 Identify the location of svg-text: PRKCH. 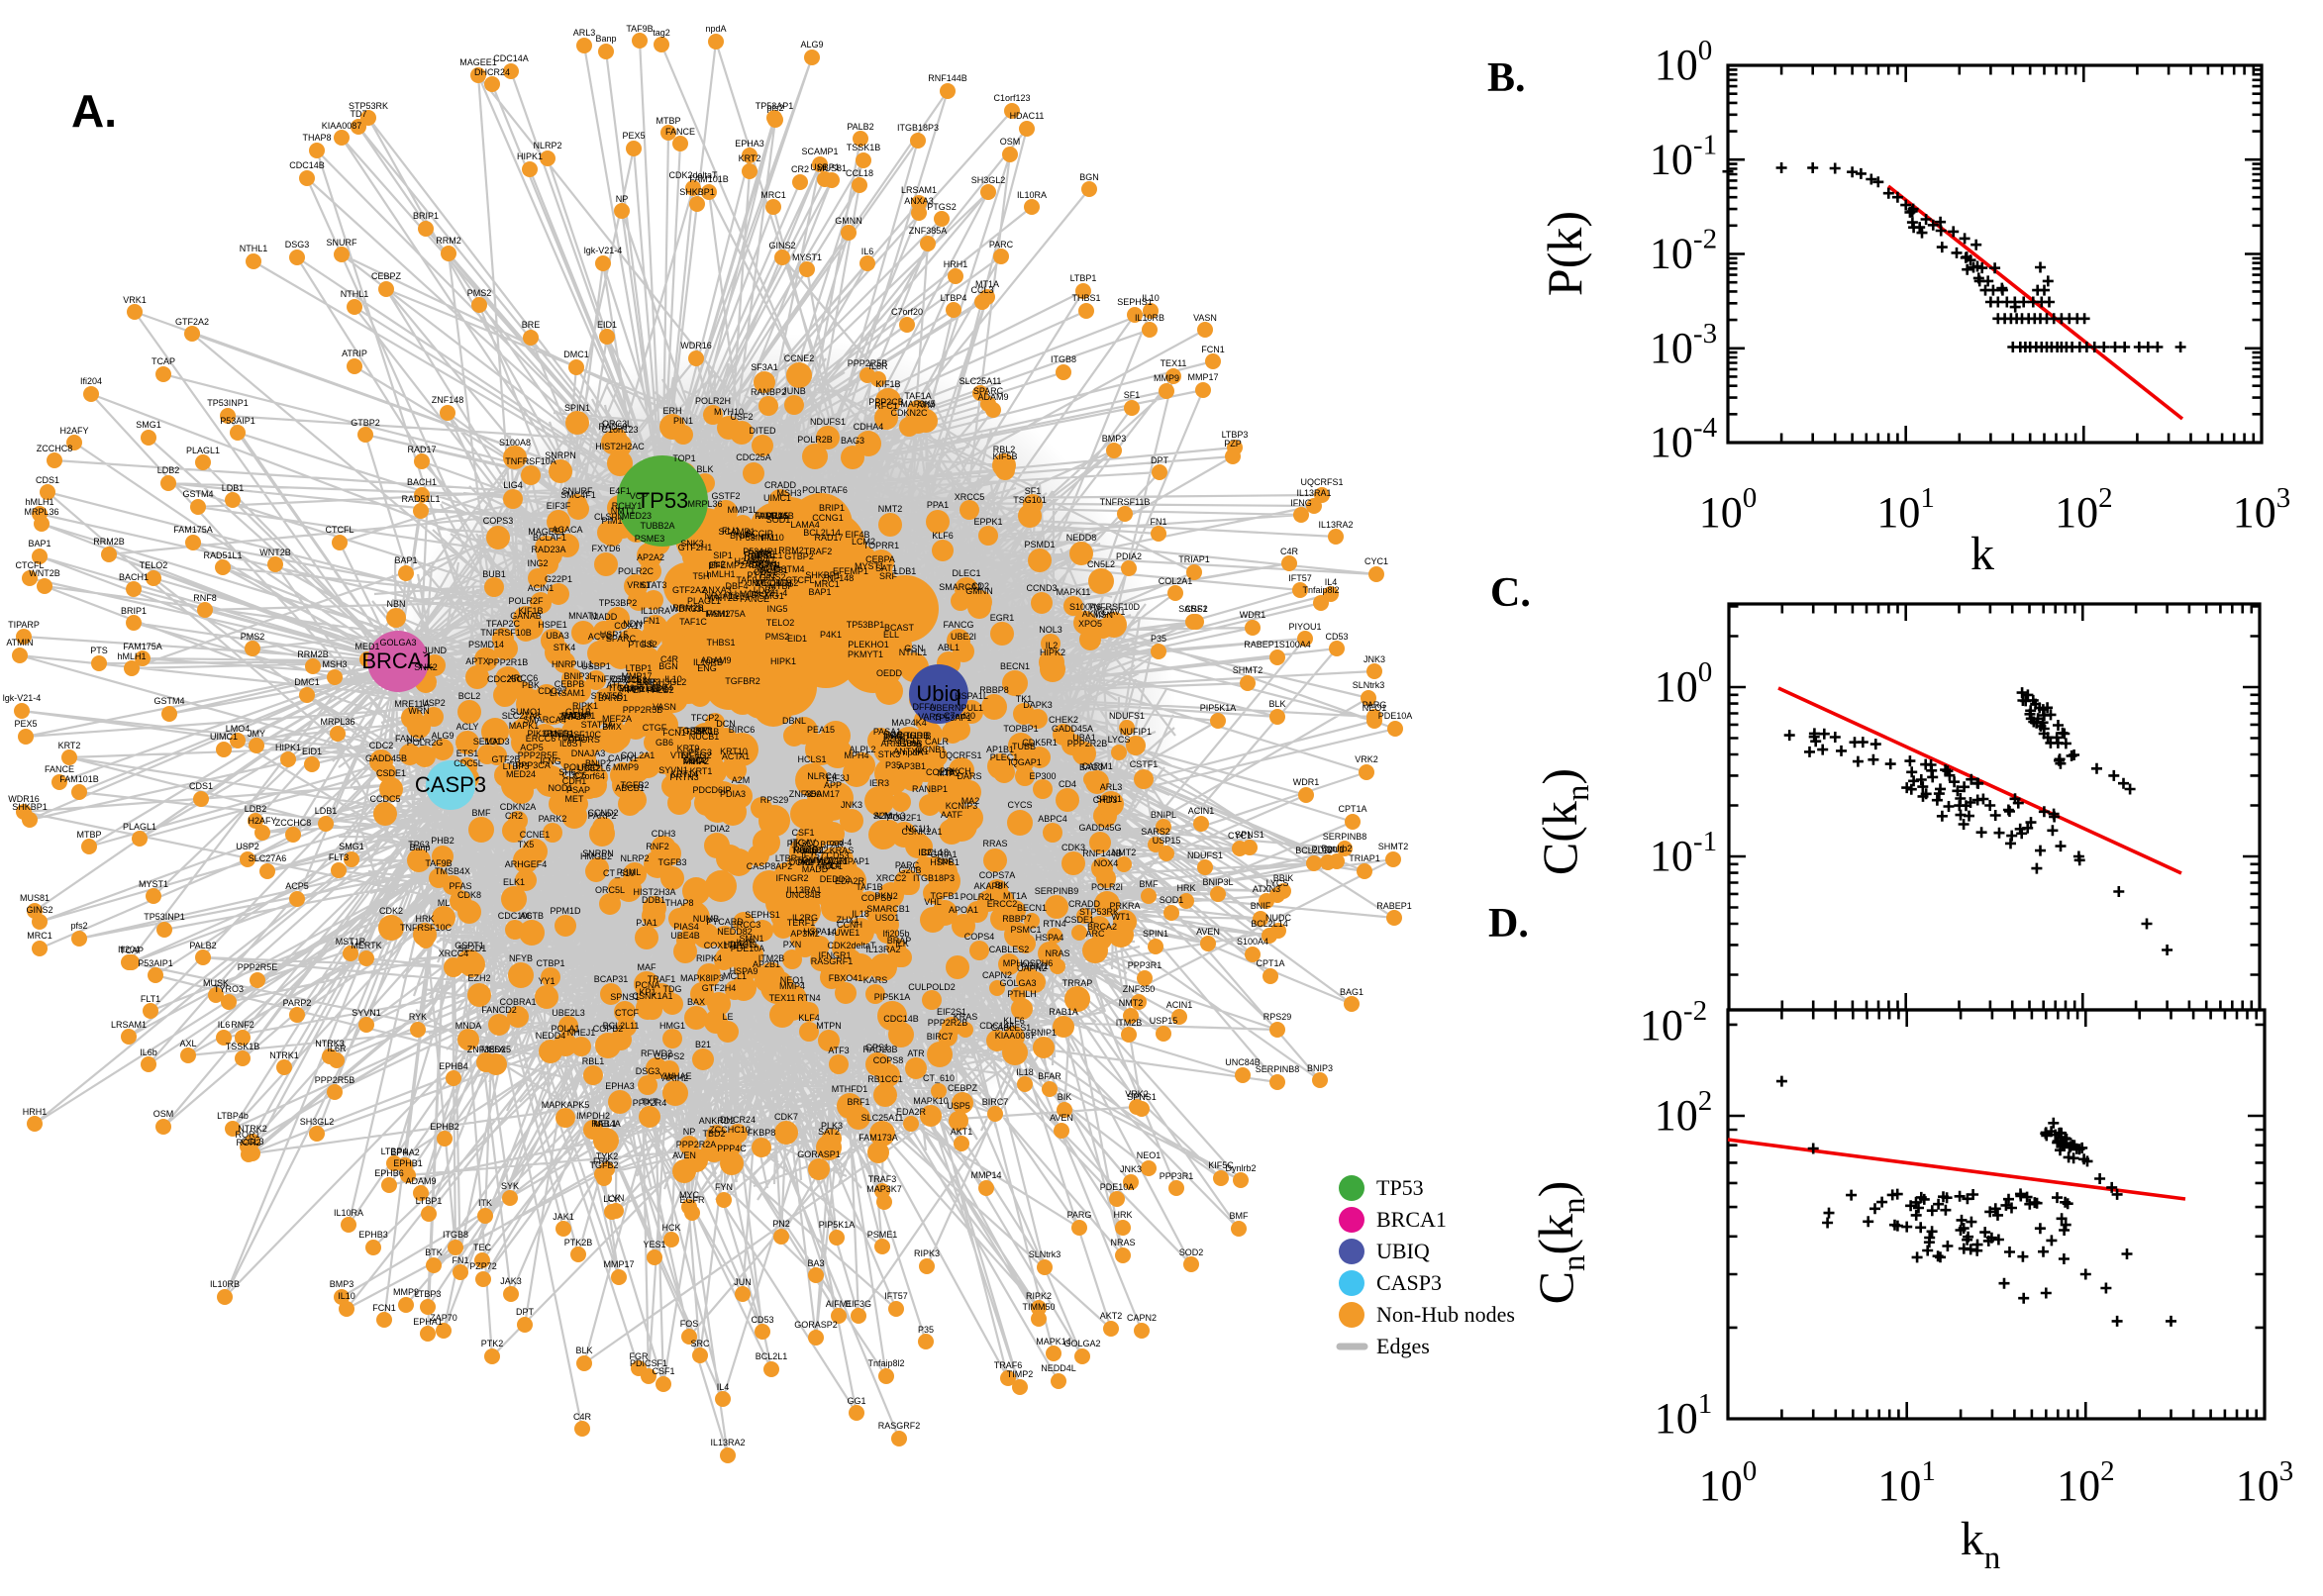
(956, 771).